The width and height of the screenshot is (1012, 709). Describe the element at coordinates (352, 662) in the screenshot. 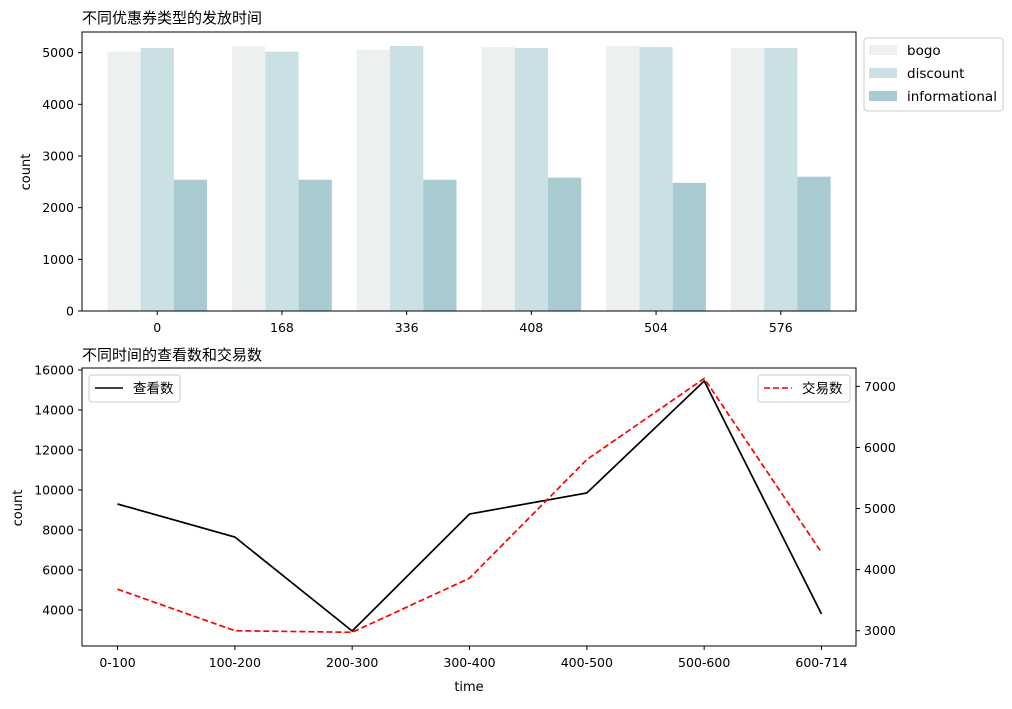

I see `line-x-tick-label: 200-300` at that location.